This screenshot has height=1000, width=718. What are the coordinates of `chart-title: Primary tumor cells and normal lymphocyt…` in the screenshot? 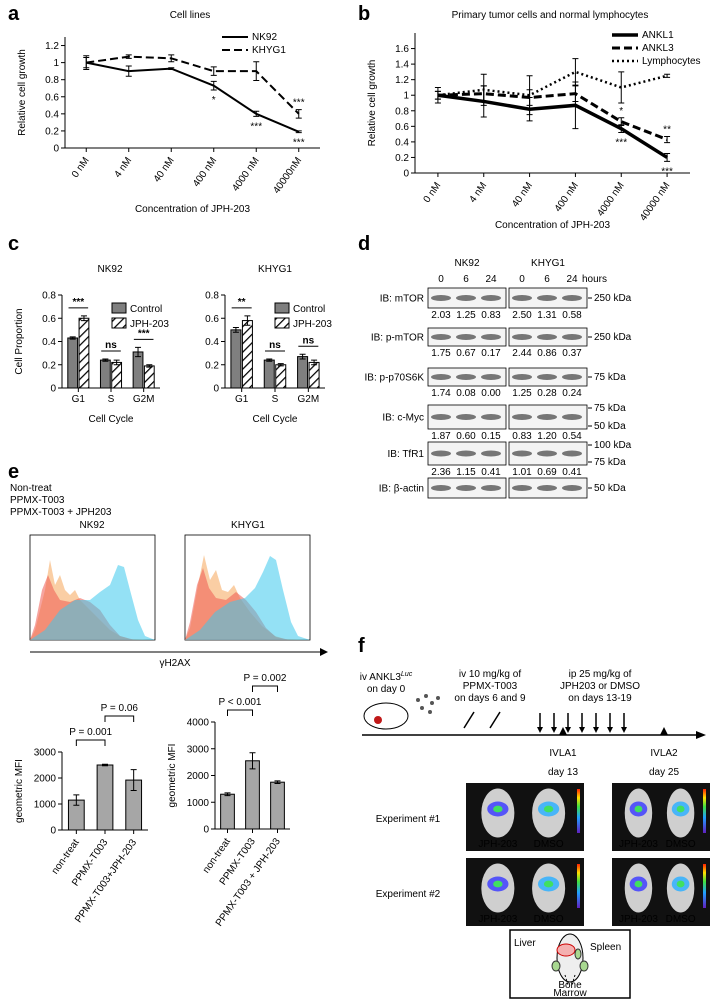 It's located at (550, 15).